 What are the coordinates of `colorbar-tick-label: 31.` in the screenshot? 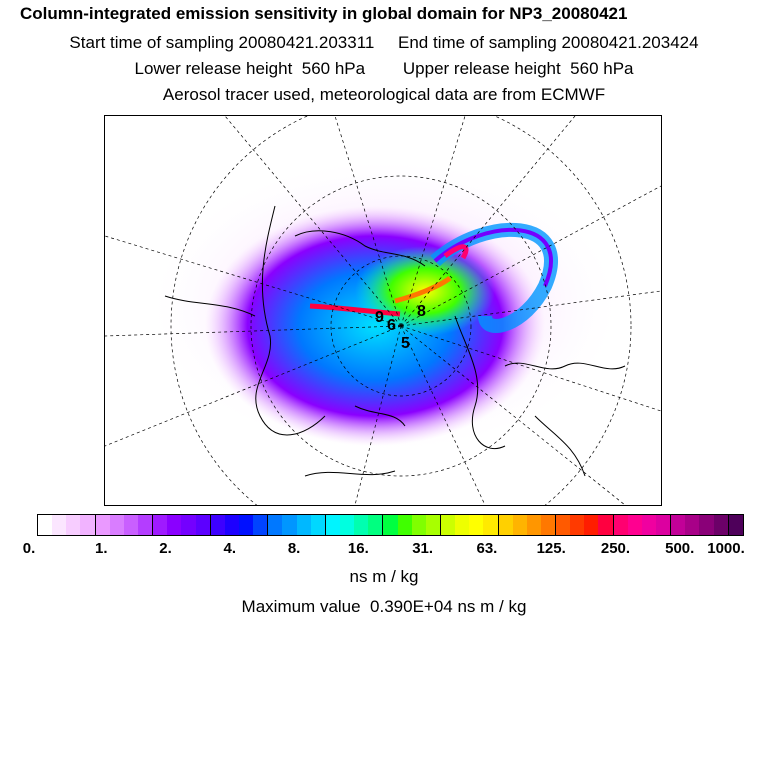 It's located at (423, 548).